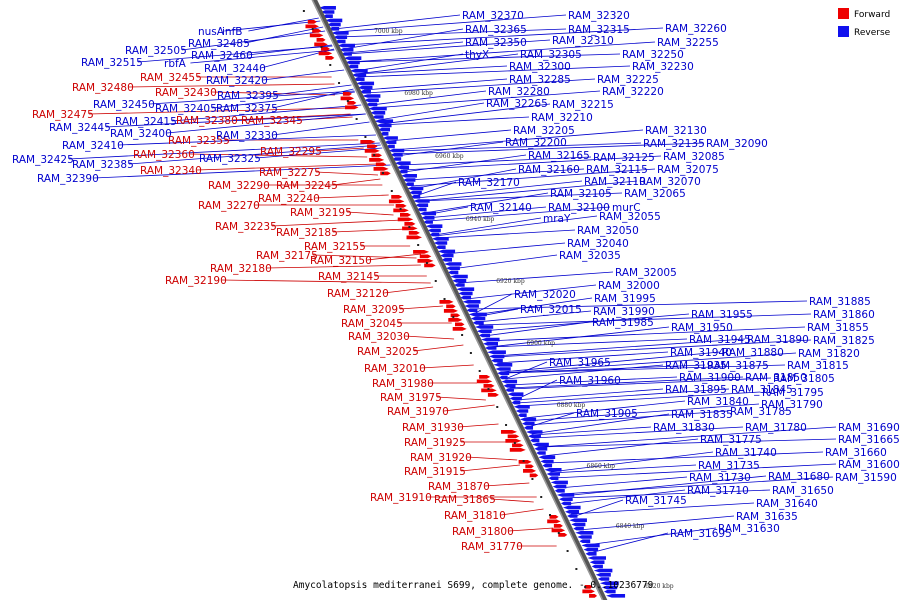  Describe the element at coordinates (549, 170) in the screenshot. I see `gene-label-reverse: RAM_32160` at that location.